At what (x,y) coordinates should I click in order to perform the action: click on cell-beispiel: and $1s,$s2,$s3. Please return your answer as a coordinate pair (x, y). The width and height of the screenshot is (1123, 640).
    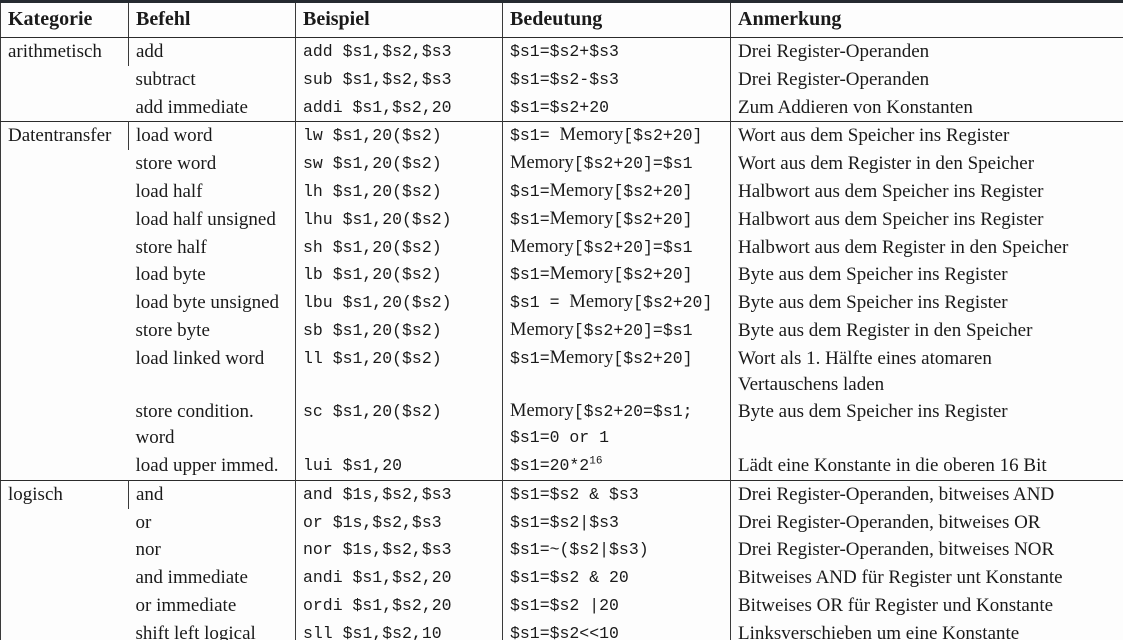
    Looking at the image, I should click on (399, 494).